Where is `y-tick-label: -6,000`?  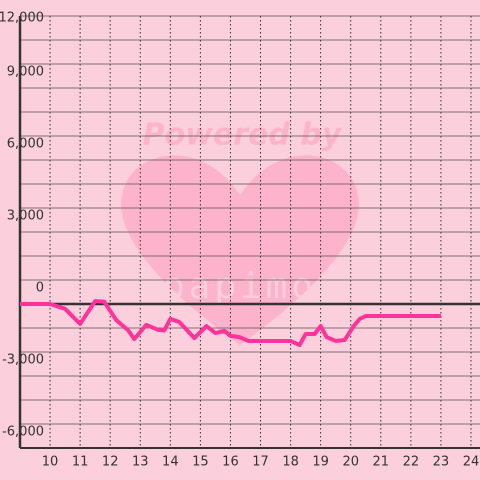
y-tick-label: -6,000 is located at coordinates (23, 432).